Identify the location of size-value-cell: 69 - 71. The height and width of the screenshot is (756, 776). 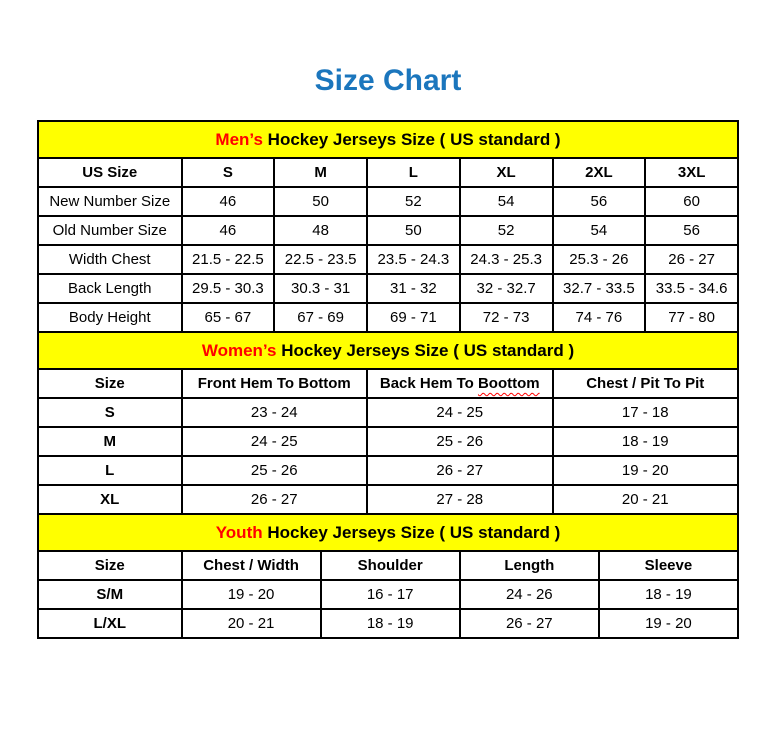
(413, 317).